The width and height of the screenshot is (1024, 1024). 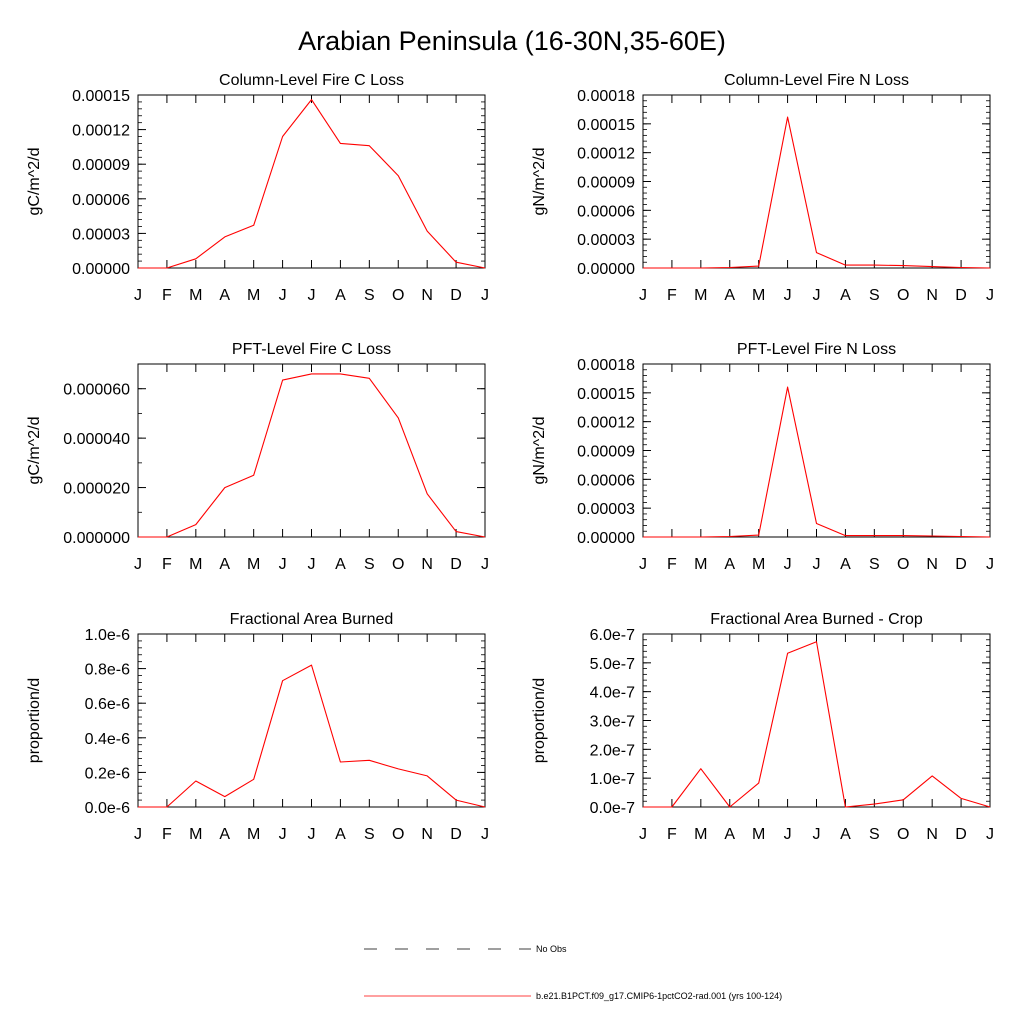 What do you see at coordinates (96, 390) in the screenshot?
I see `y-tick-label: 0.000060` at bounding box center [96, 390].